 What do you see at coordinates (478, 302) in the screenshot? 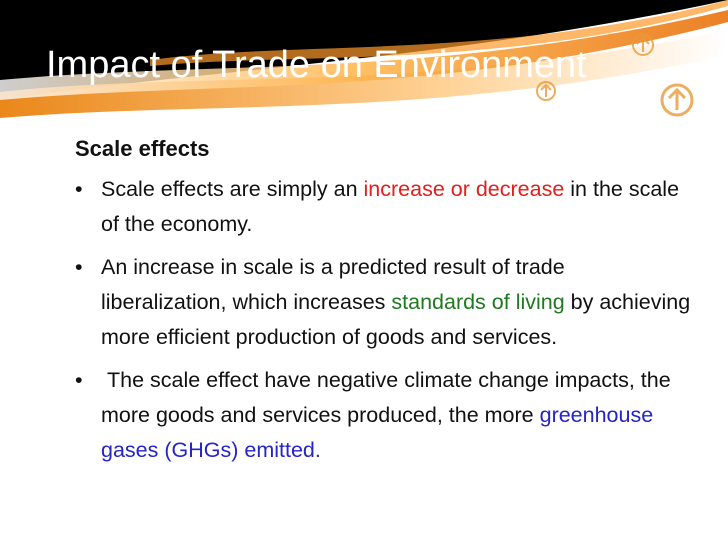
I see `text-segment: standards of living` at bounding box center [478, 302].